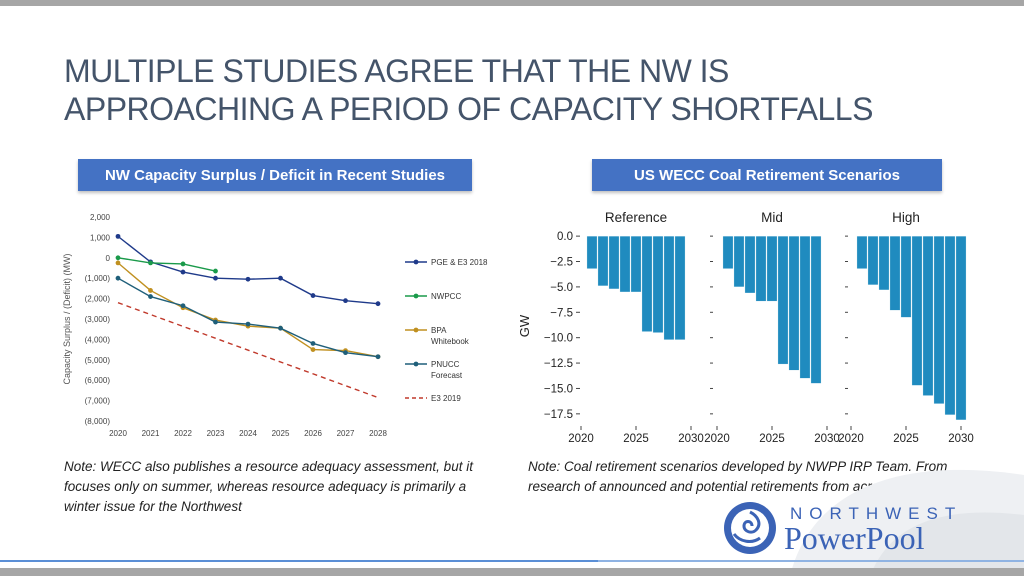  What do you see at coordinates (558, 339) in the screenshot?
I see `bar-chart-y-tick: −10.0` at bounding box center [558, 339].